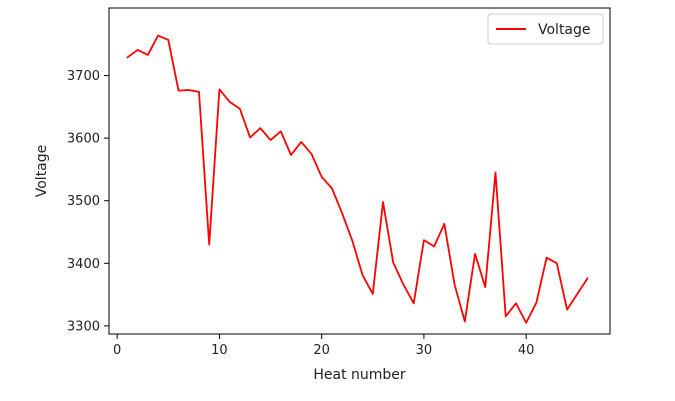  What do you see at coordinates (321, 350) in the screenshot?
I see `x-tick-label: 20` at bounding box center [321, 350].